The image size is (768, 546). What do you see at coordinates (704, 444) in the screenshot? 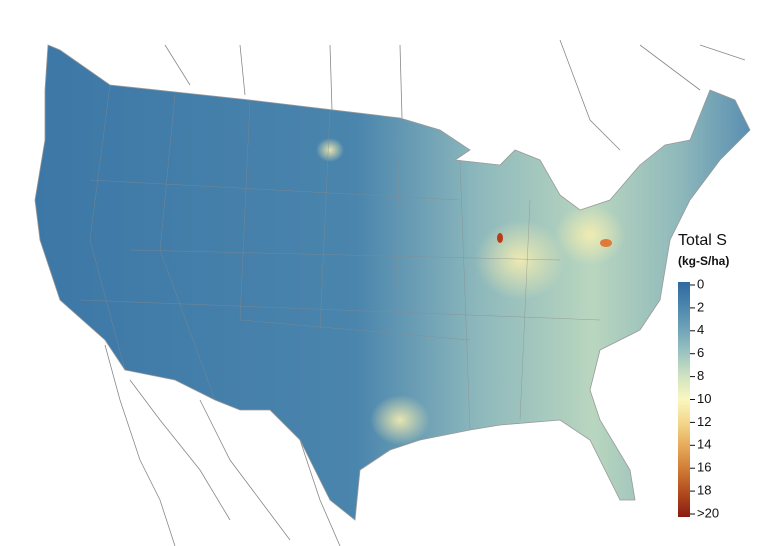
I see `tick-label: 14` at bounding box center [704, 444].